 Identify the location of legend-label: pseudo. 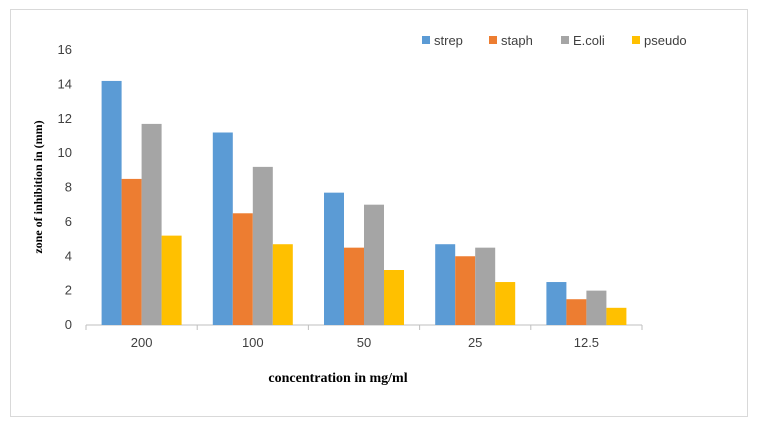
(665, 40).